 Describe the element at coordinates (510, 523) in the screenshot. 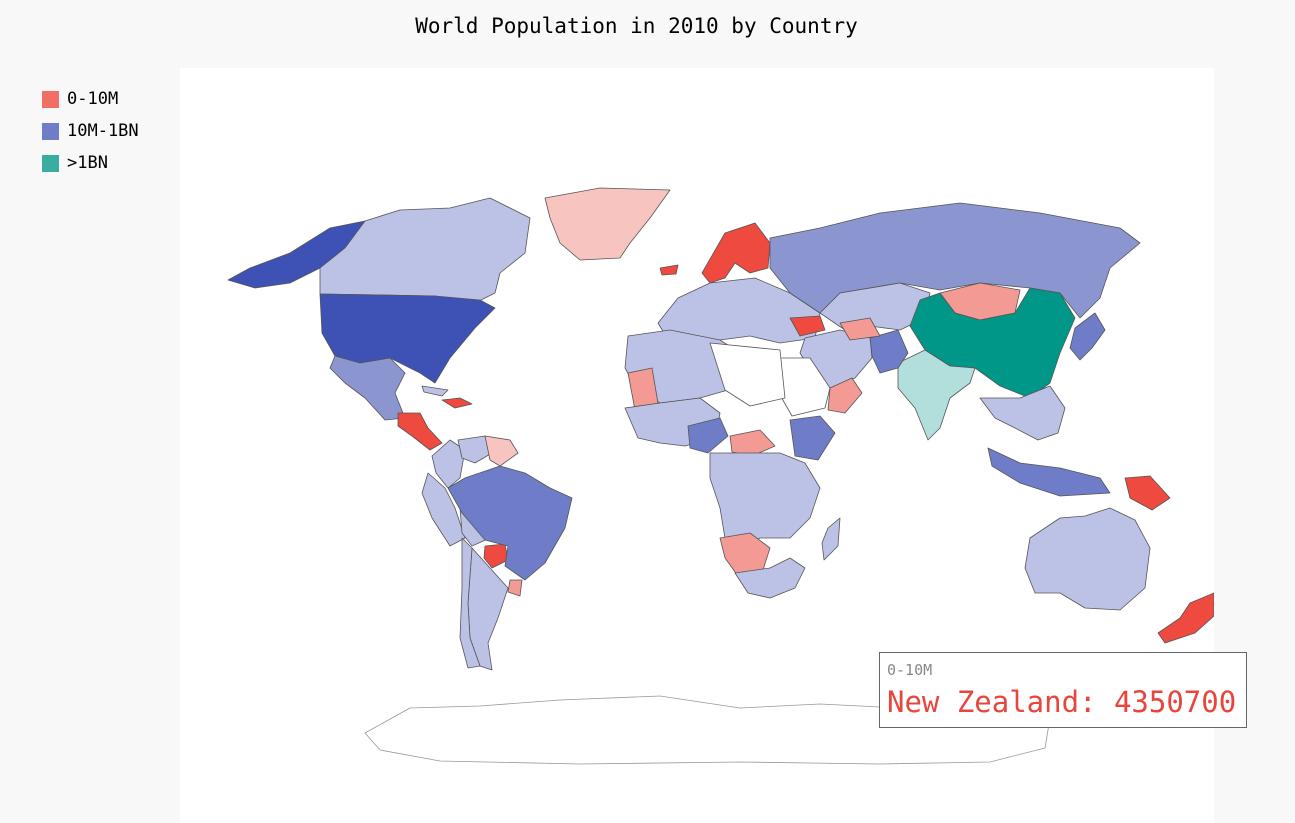

I see `region-brazil` at that location.